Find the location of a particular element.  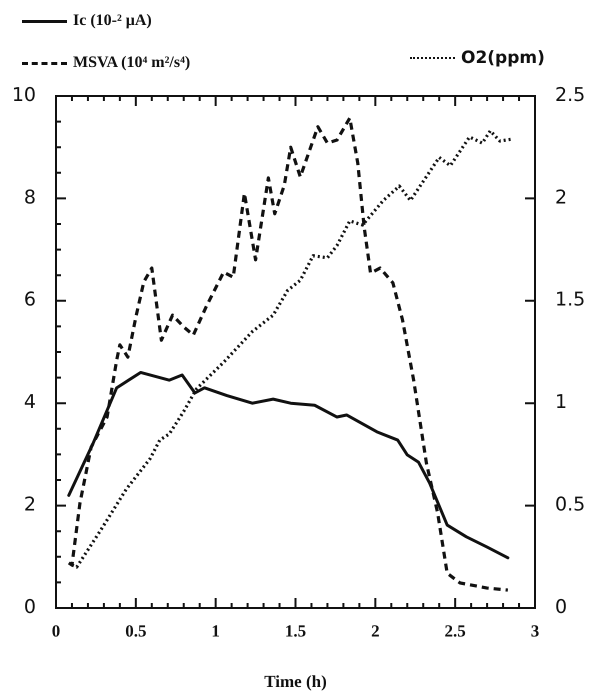

x-tick-label: 1 is located at coordinates (215, 631).